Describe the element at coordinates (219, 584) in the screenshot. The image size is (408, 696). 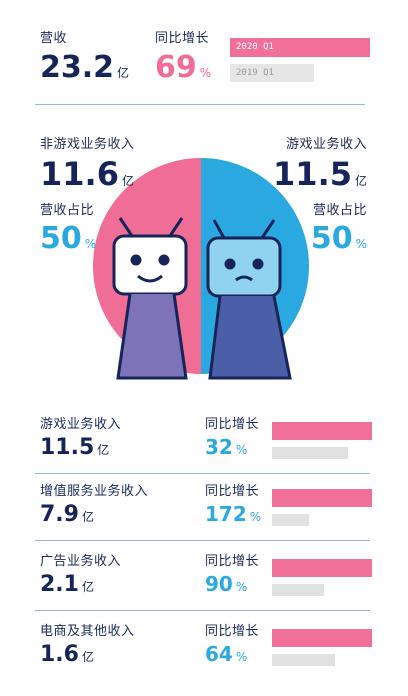
I see `segment-growth-number: 90` at that location.